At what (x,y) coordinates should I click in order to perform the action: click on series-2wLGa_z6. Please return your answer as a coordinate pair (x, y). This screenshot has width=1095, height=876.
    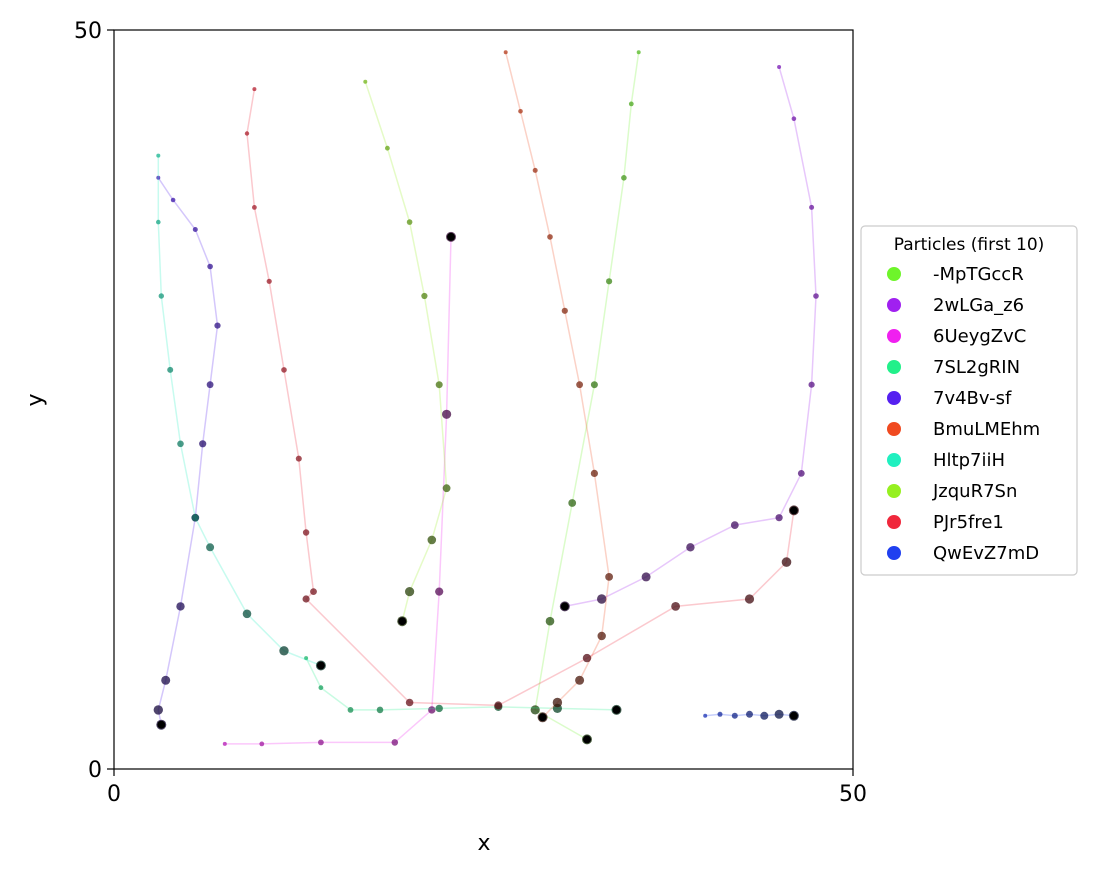
    Looking at the image, I should click on (689, 338).